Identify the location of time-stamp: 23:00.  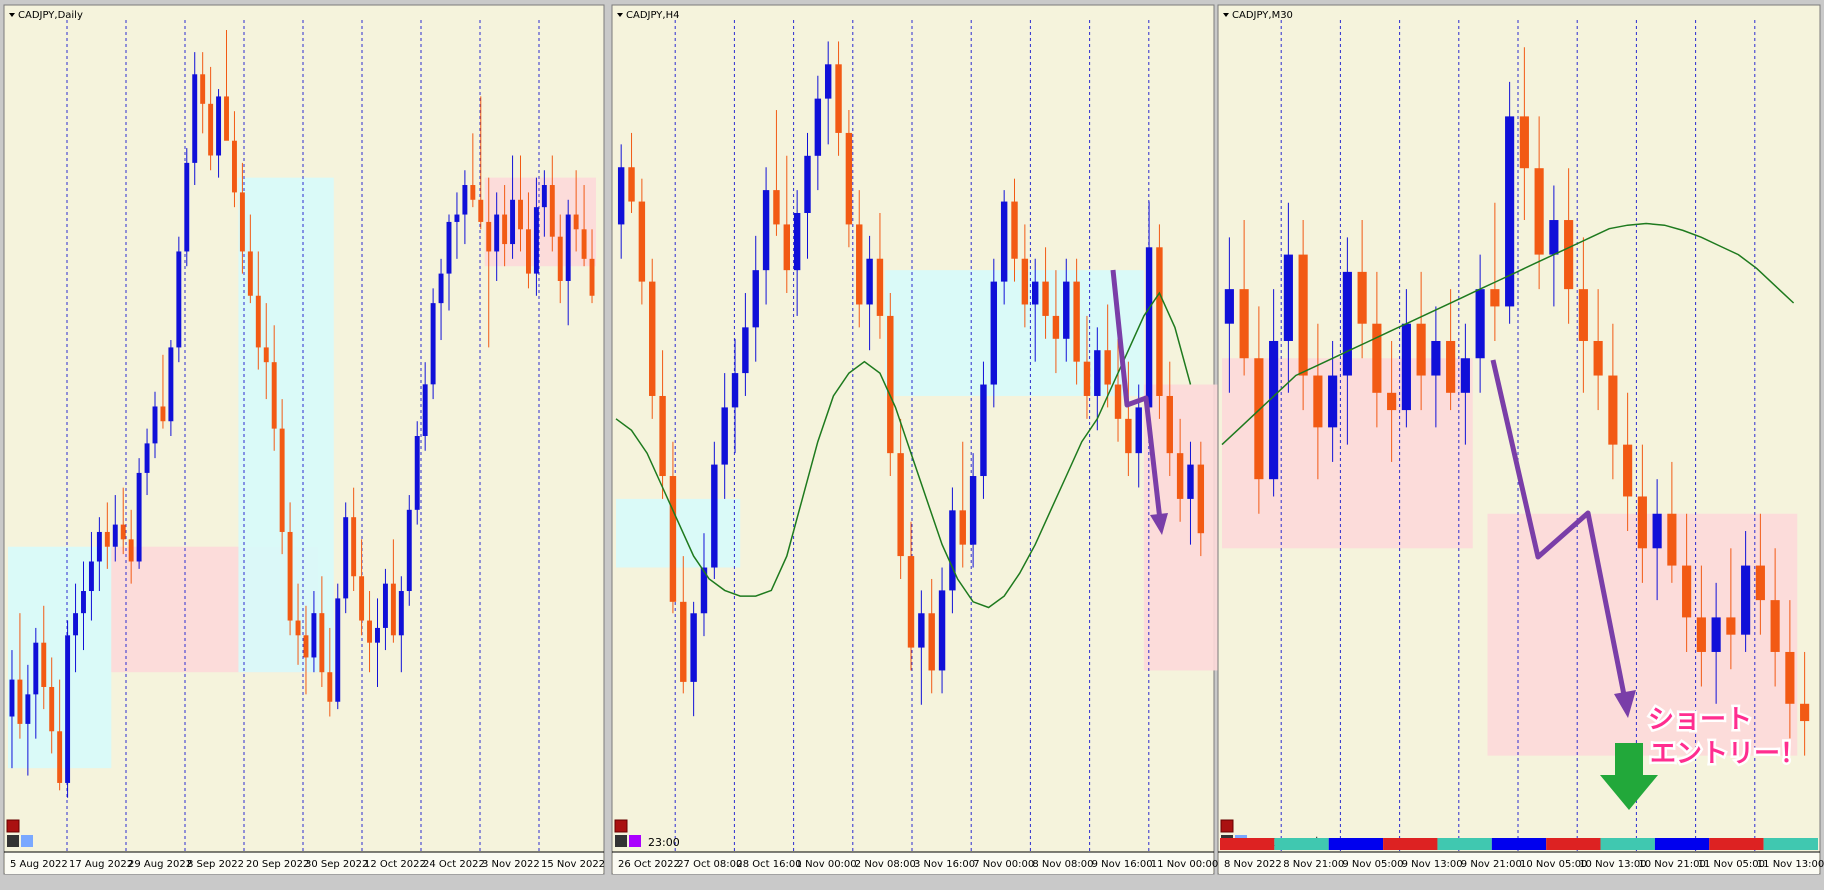
(664, 842).